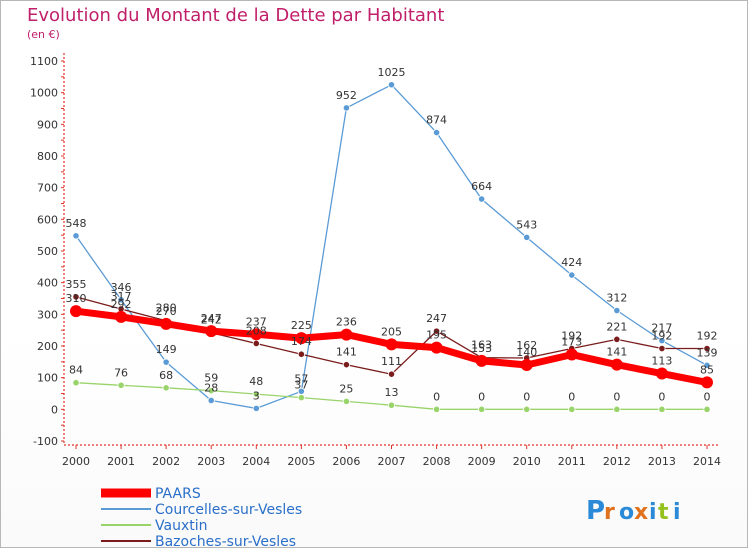 This screenshot has height=550, width=750. I want to click on data-label: 346, so click(121, 287).